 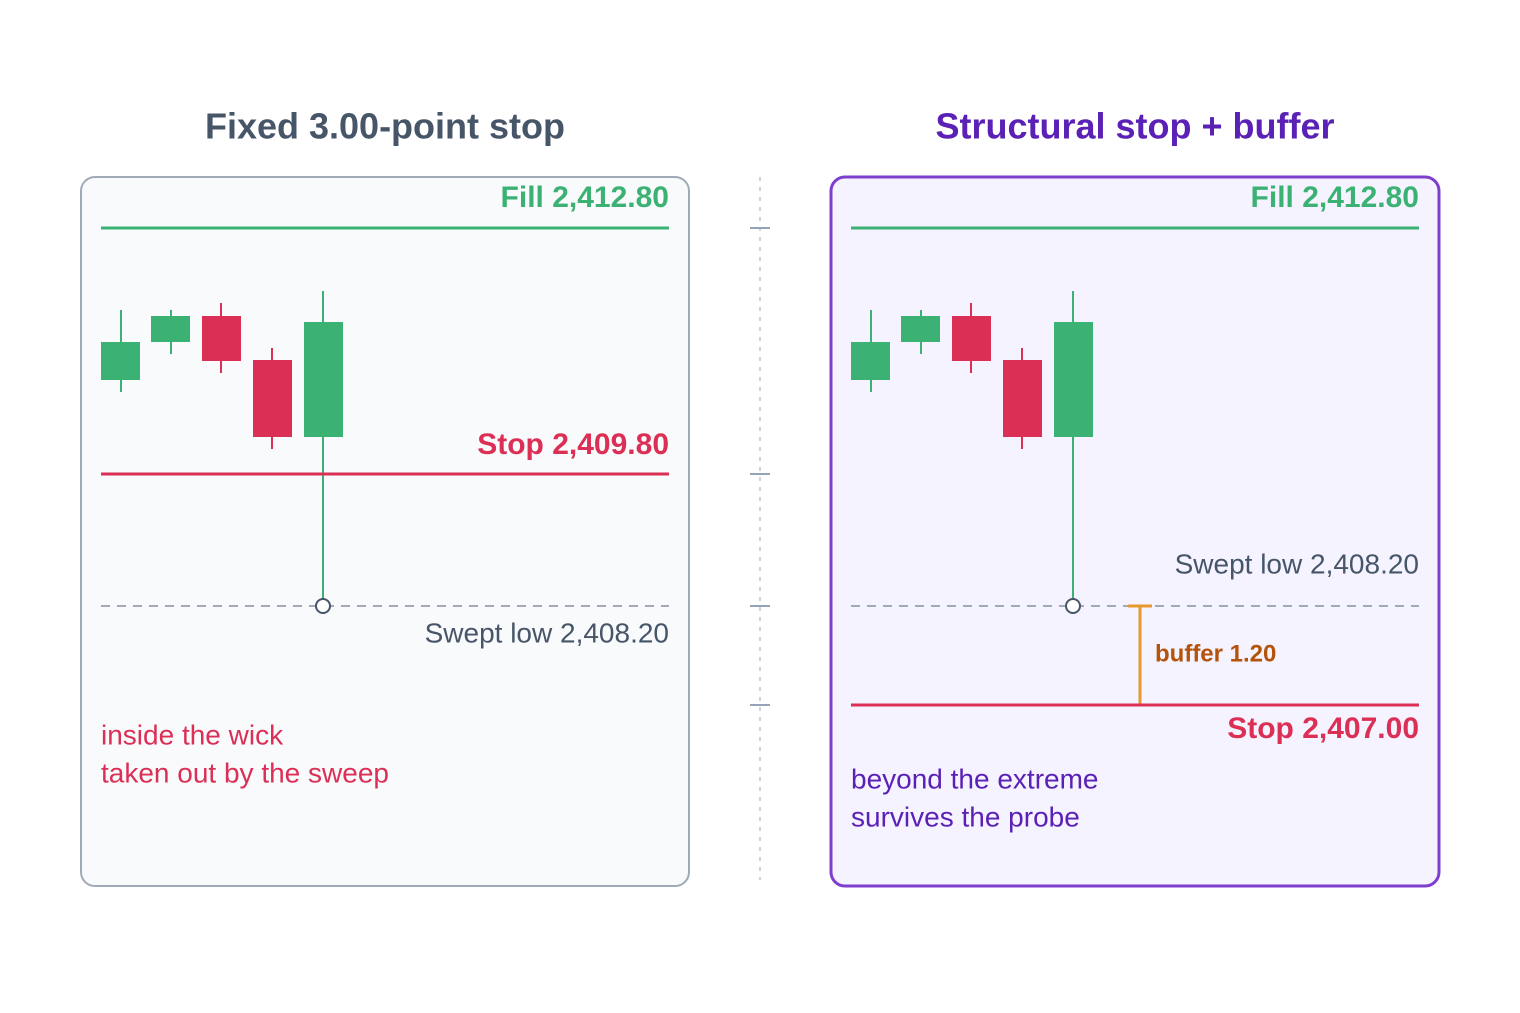 What do you see at coordinates (1215, 653) in the screenshot?
I see `buffer-label: buffer 1.20` at bounding box center [1215, 653].